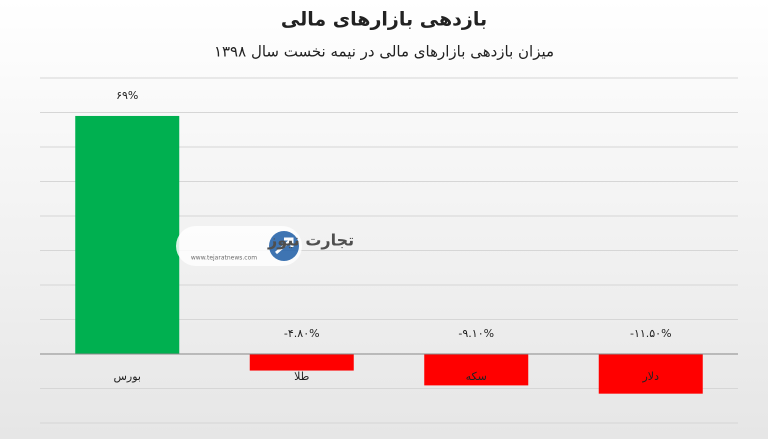 This screenshot has height=439, width=768. What do you see at coordinates (127, 376) in the screenshot?
I see `x-tick-label: بورس` at bounding box center [127, 376].